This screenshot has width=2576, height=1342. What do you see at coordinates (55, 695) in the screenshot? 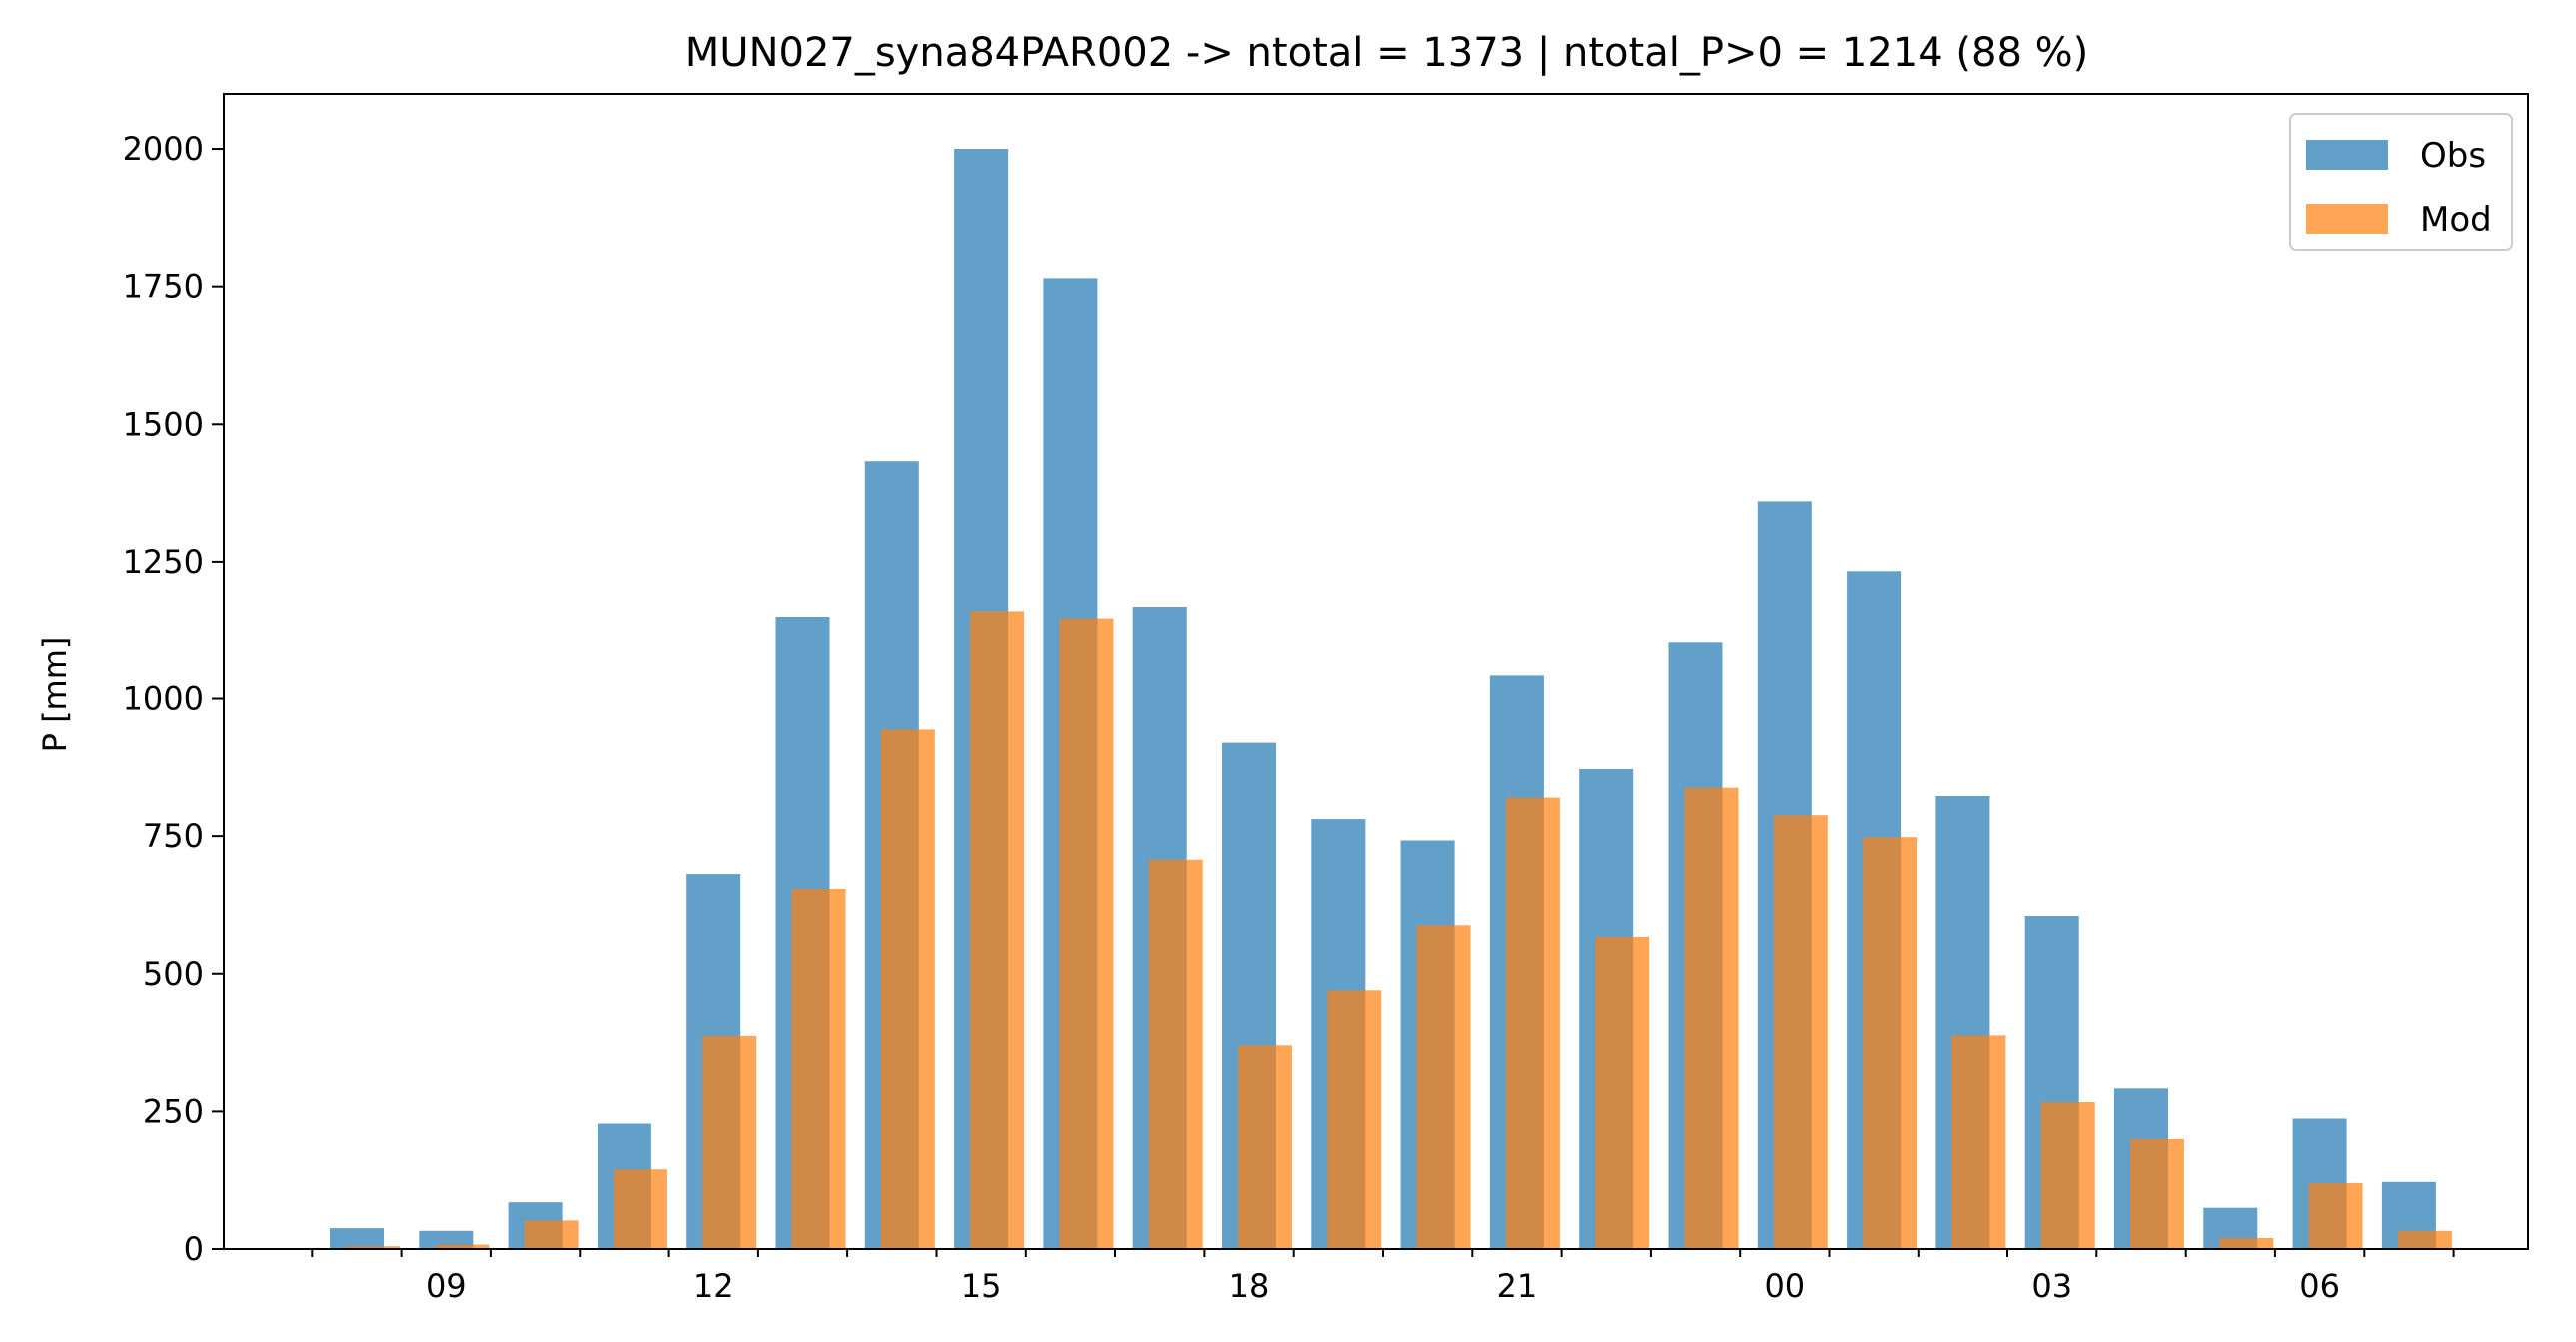
I see `y-axis-label: P [mm]` at bounding box center [55, 695].